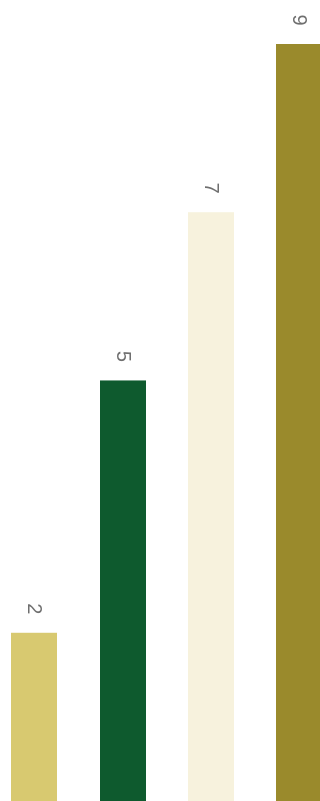  What do you see at coordinates (34, 608) in the screenshot?
I see `data-label-1: 2` at bounding box center [34, 608].